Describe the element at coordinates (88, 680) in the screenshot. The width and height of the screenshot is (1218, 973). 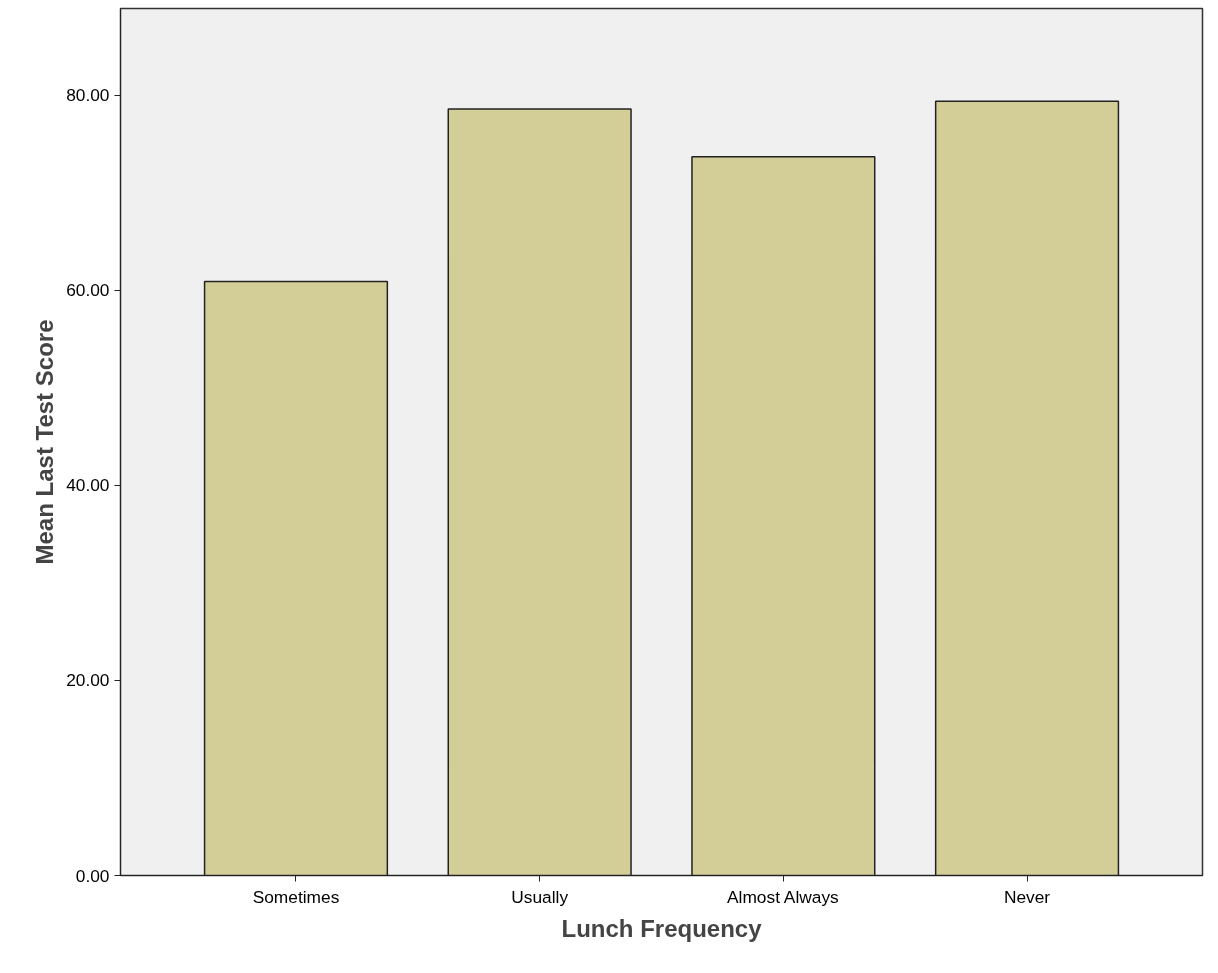
I see `y-tick-label: 20.00` at that location.